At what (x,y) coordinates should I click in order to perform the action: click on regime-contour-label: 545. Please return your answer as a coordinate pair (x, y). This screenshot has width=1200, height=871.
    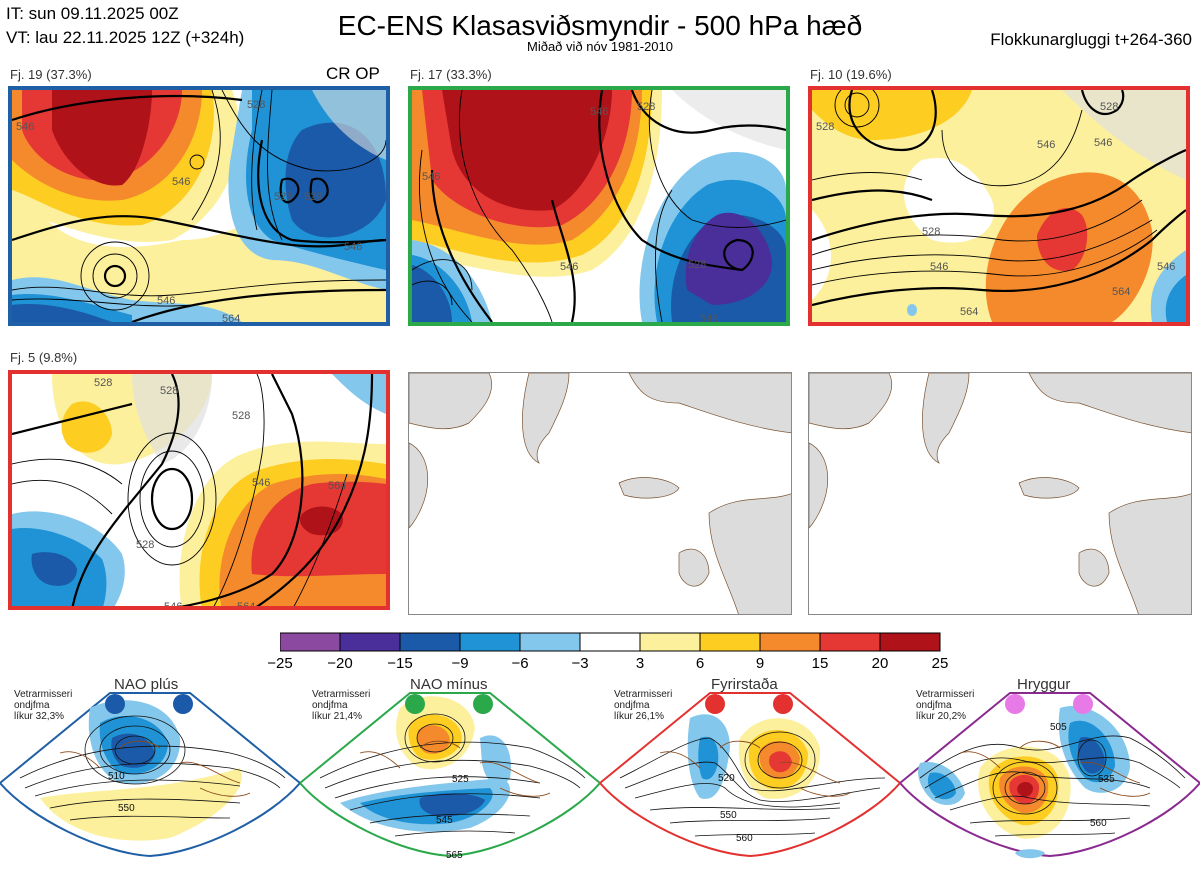
    Looking at the image, I should click on (444, 820).